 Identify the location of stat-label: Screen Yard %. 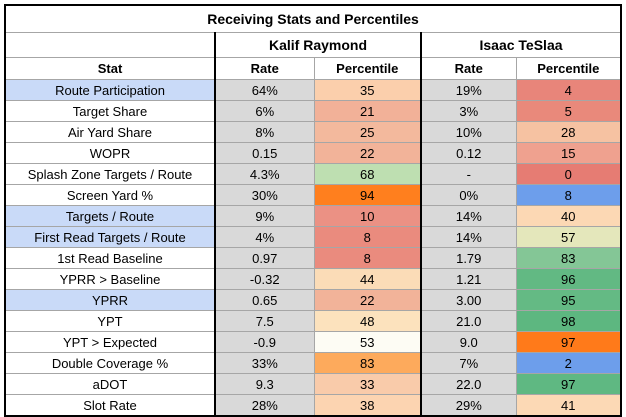
(110, 195).